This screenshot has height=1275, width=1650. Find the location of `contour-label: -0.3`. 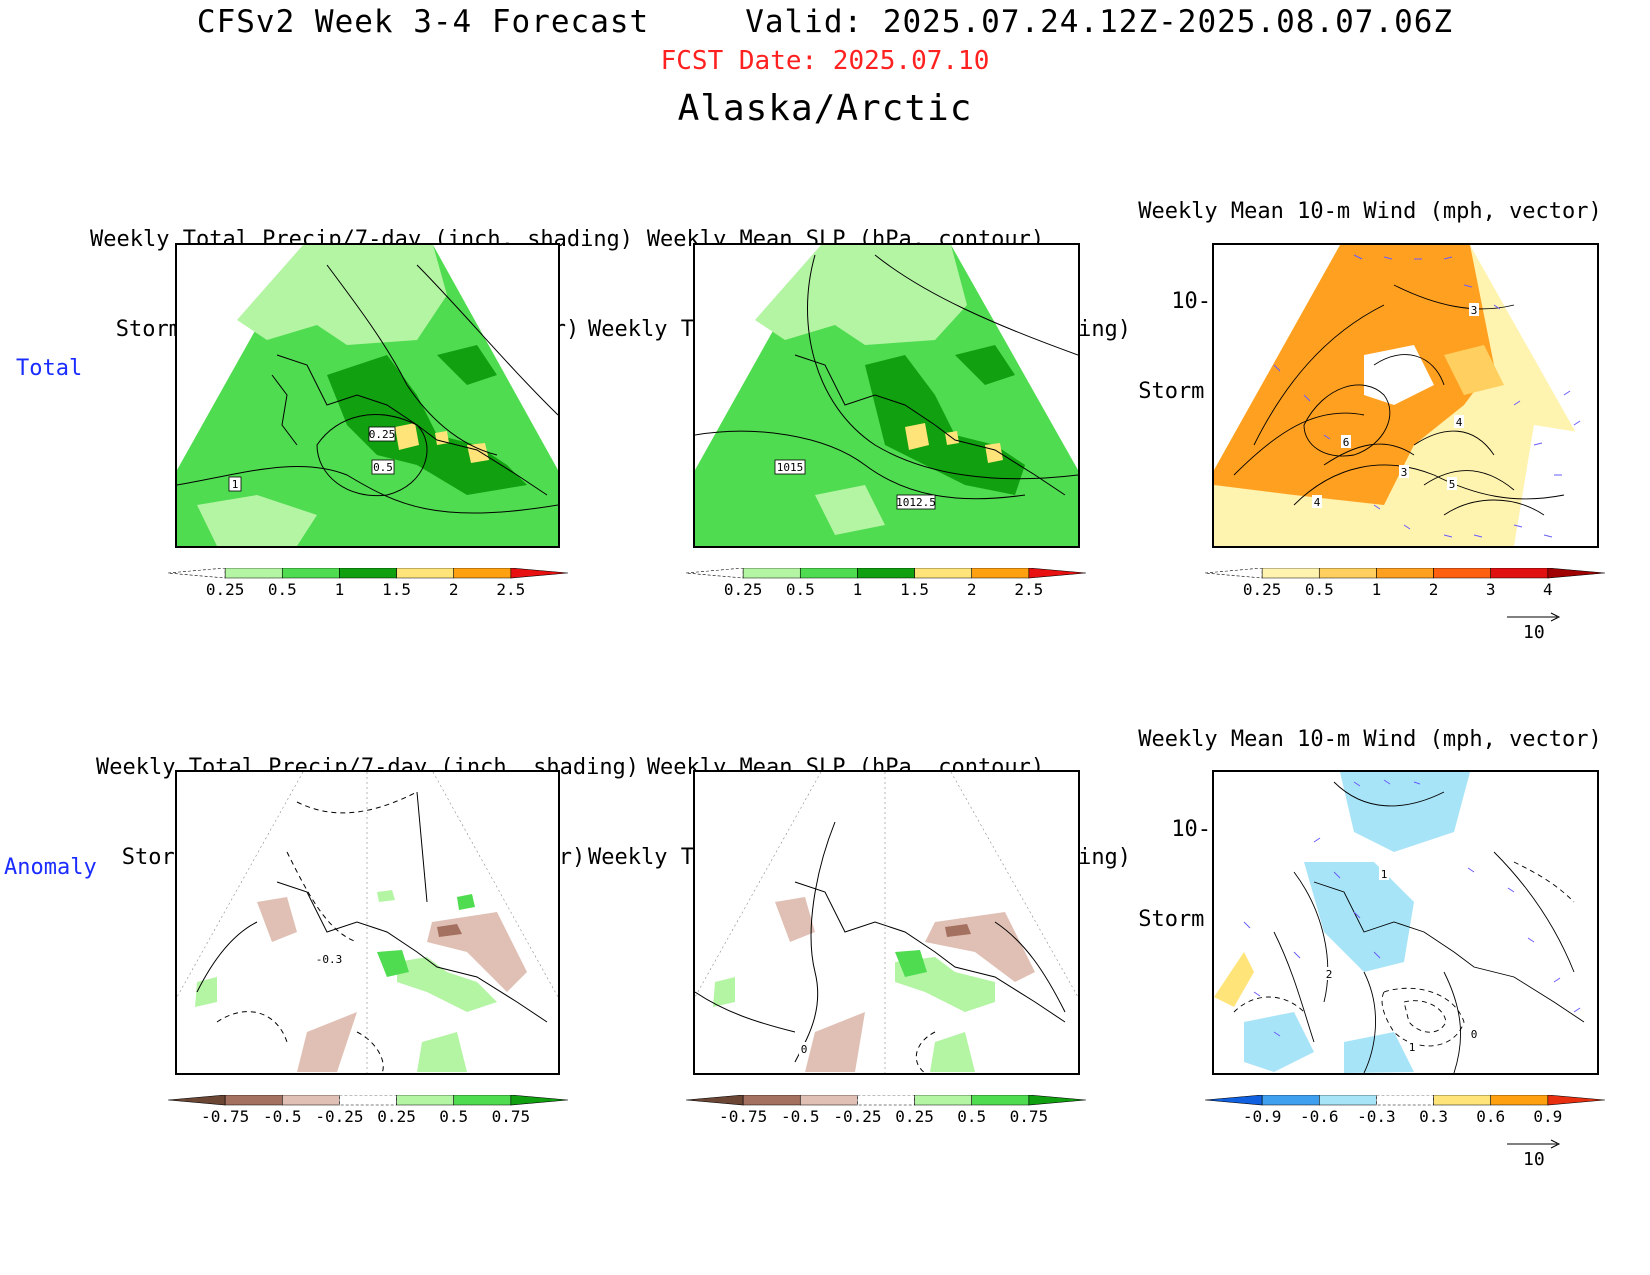

contour-label: -0.3 is located at coordinates (329, 959).